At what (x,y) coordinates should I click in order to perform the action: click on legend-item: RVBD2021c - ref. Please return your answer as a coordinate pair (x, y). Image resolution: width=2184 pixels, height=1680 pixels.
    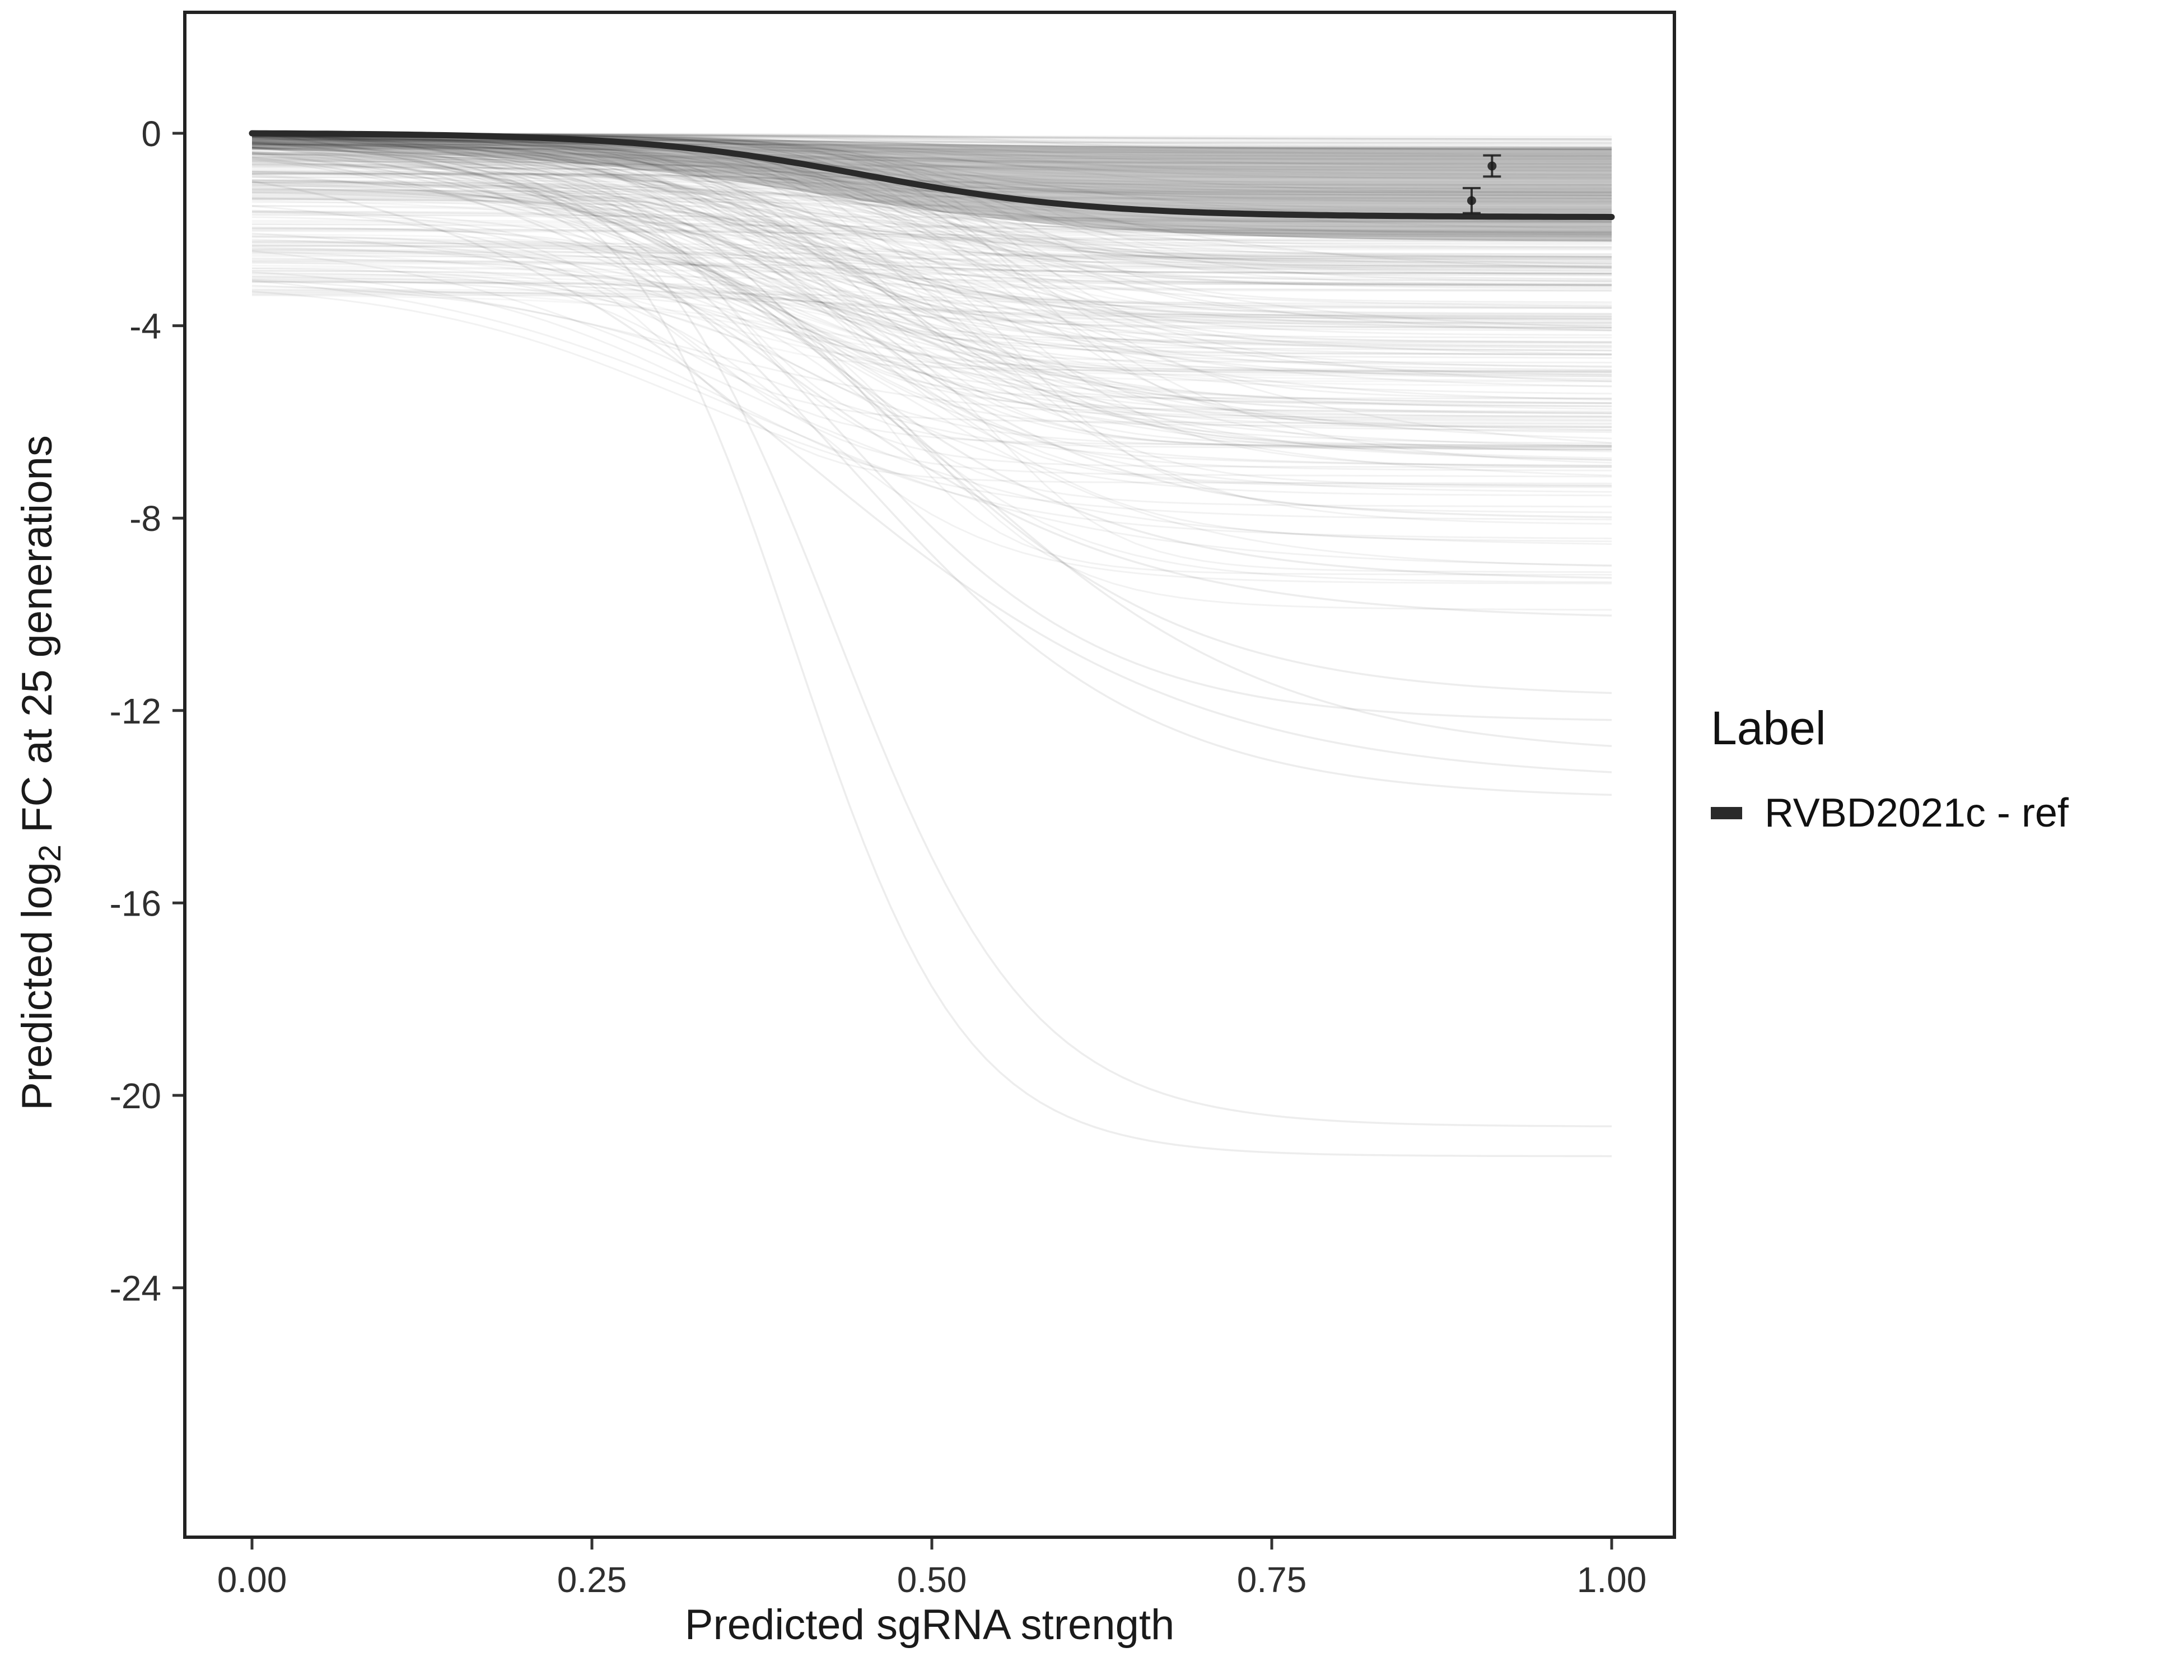
    Looking at the image, I should click on (1890, 813).